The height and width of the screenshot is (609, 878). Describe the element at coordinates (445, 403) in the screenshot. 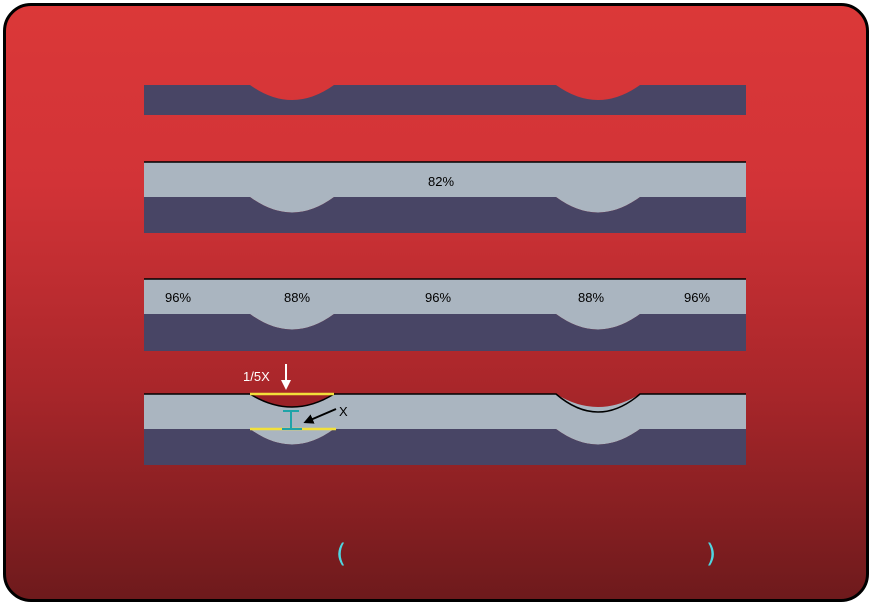

I see `film-surface-line` at that location.